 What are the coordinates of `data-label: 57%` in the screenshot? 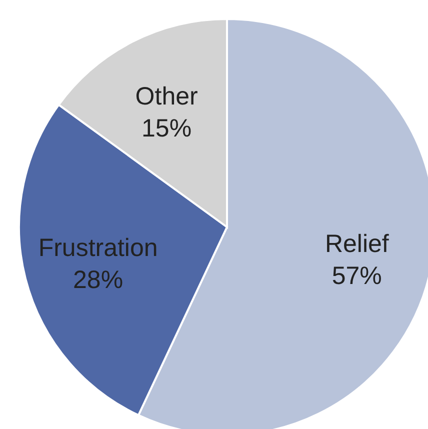 It's located at (357, 276).